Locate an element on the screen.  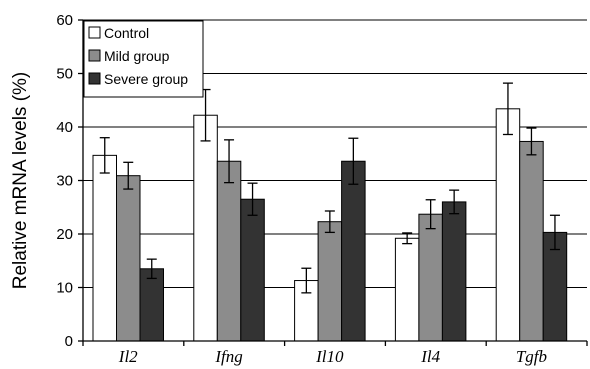
bar-severe-group-il2 is located at coordinates (151, 305).